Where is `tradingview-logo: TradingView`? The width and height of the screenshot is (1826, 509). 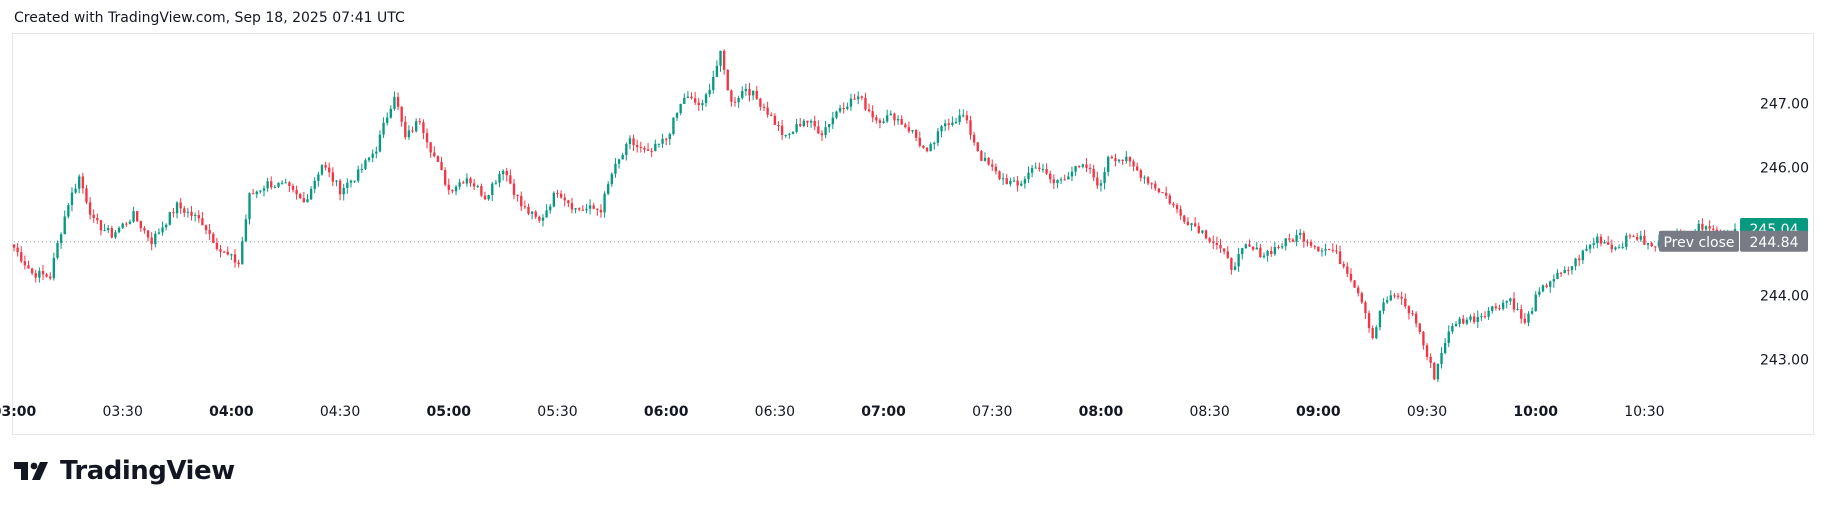 tradingview-logo: TradingView is located at coordinates (124, 471).